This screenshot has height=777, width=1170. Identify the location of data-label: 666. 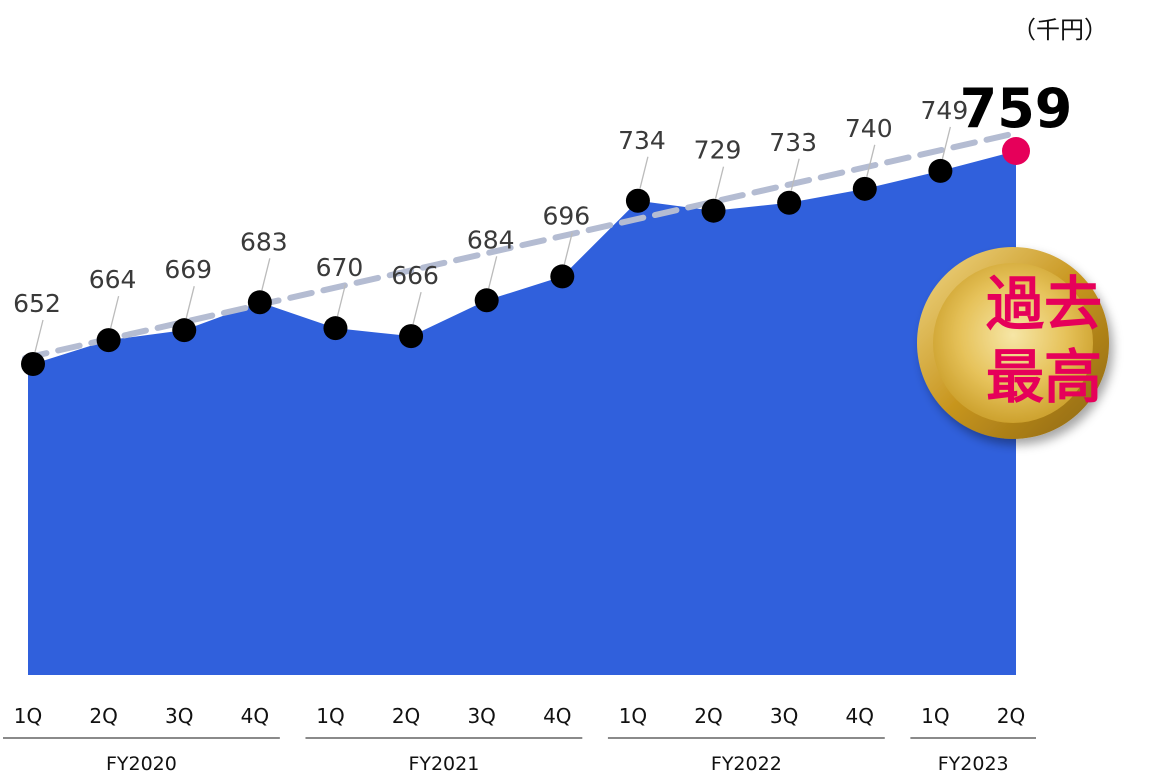
(415, 275).